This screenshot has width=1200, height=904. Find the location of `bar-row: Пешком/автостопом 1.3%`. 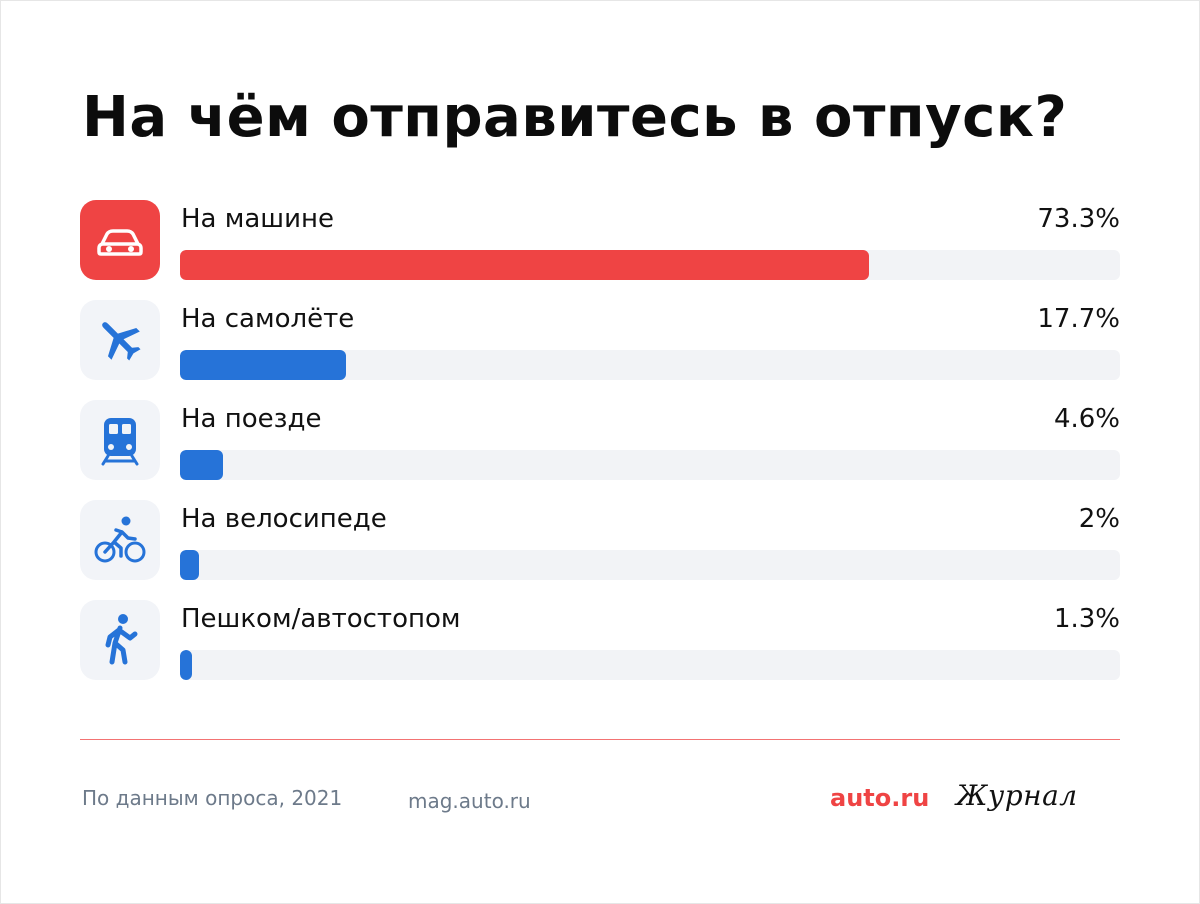

bar-row: Пешком/автостопом 1.3% is located at coordinates (600, 650).